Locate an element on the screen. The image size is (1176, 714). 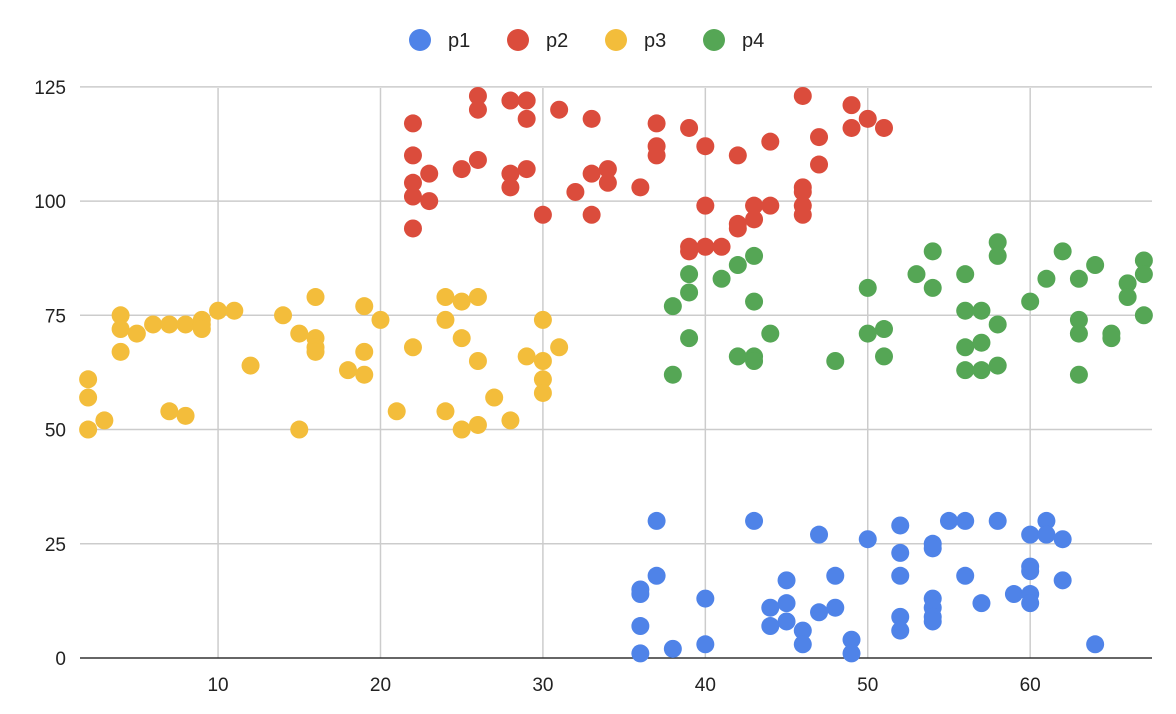
y-tick-label: 75 is located at coordinates (55, 316).